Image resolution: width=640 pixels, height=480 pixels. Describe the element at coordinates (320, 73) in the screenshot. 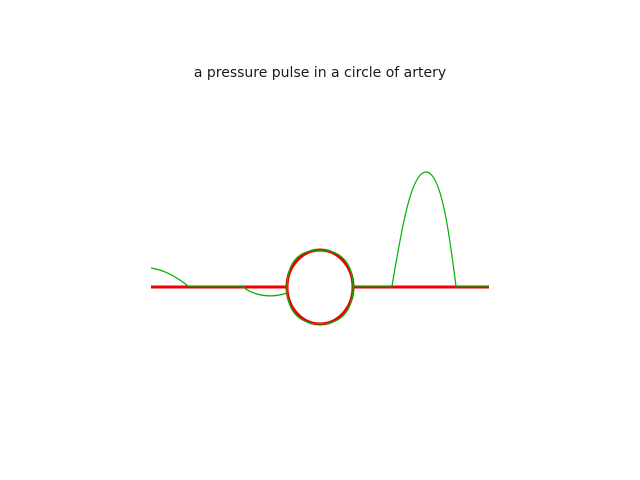

I see `figure-title: a pressure pulse in a circle of artery` at that location.